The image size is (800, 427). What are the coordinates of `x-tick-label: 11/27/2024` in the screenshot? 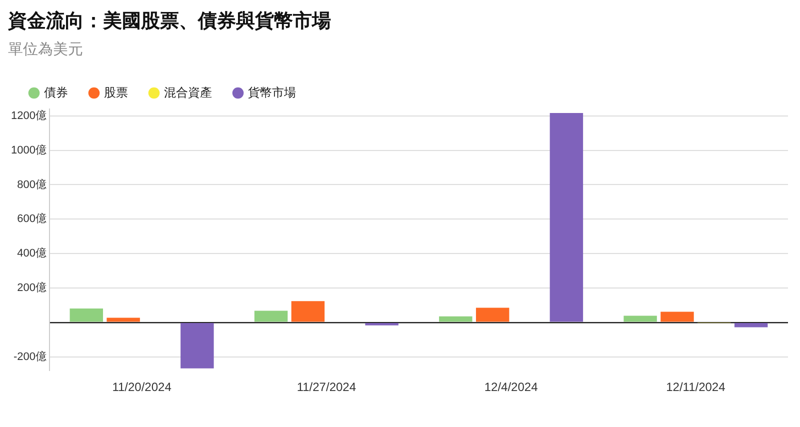 It's located at (326, 387).